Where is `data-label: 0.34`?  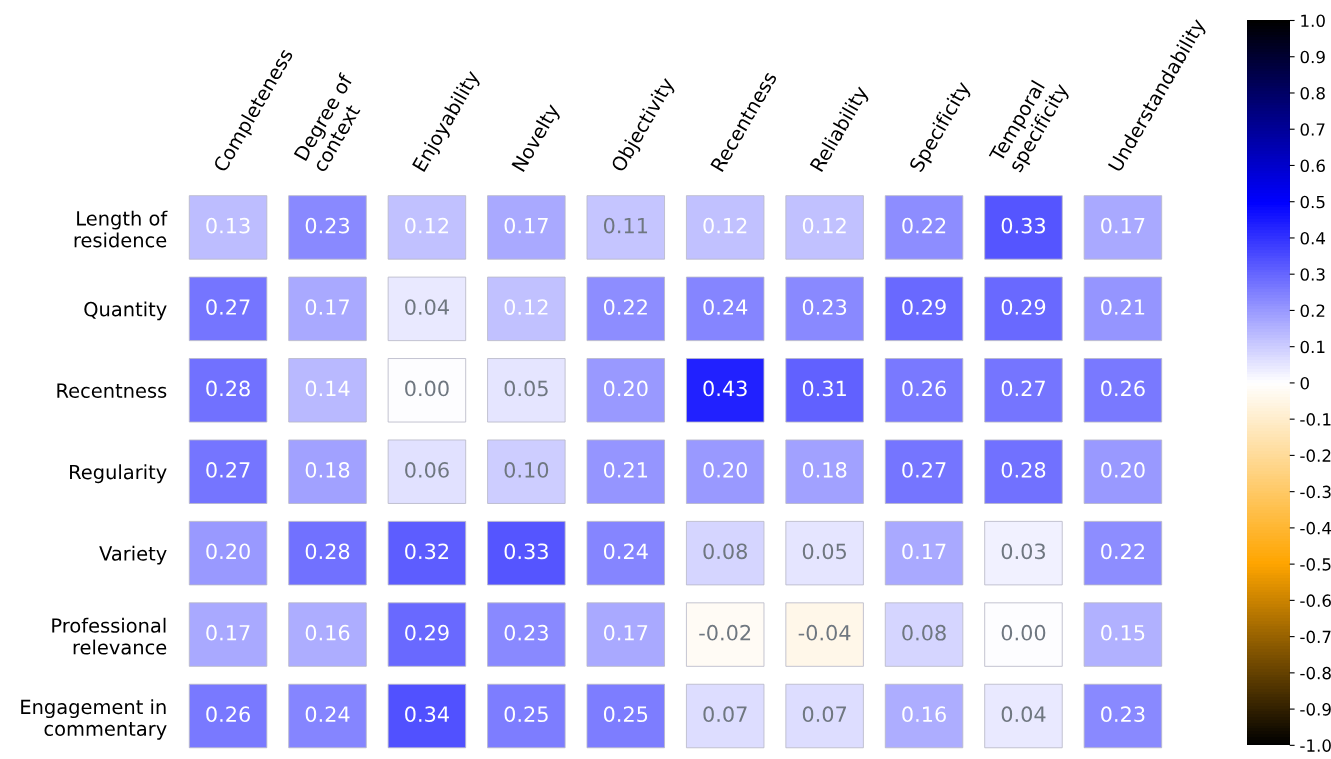
data-label: 0.34 is located at coordinates (427, 714).